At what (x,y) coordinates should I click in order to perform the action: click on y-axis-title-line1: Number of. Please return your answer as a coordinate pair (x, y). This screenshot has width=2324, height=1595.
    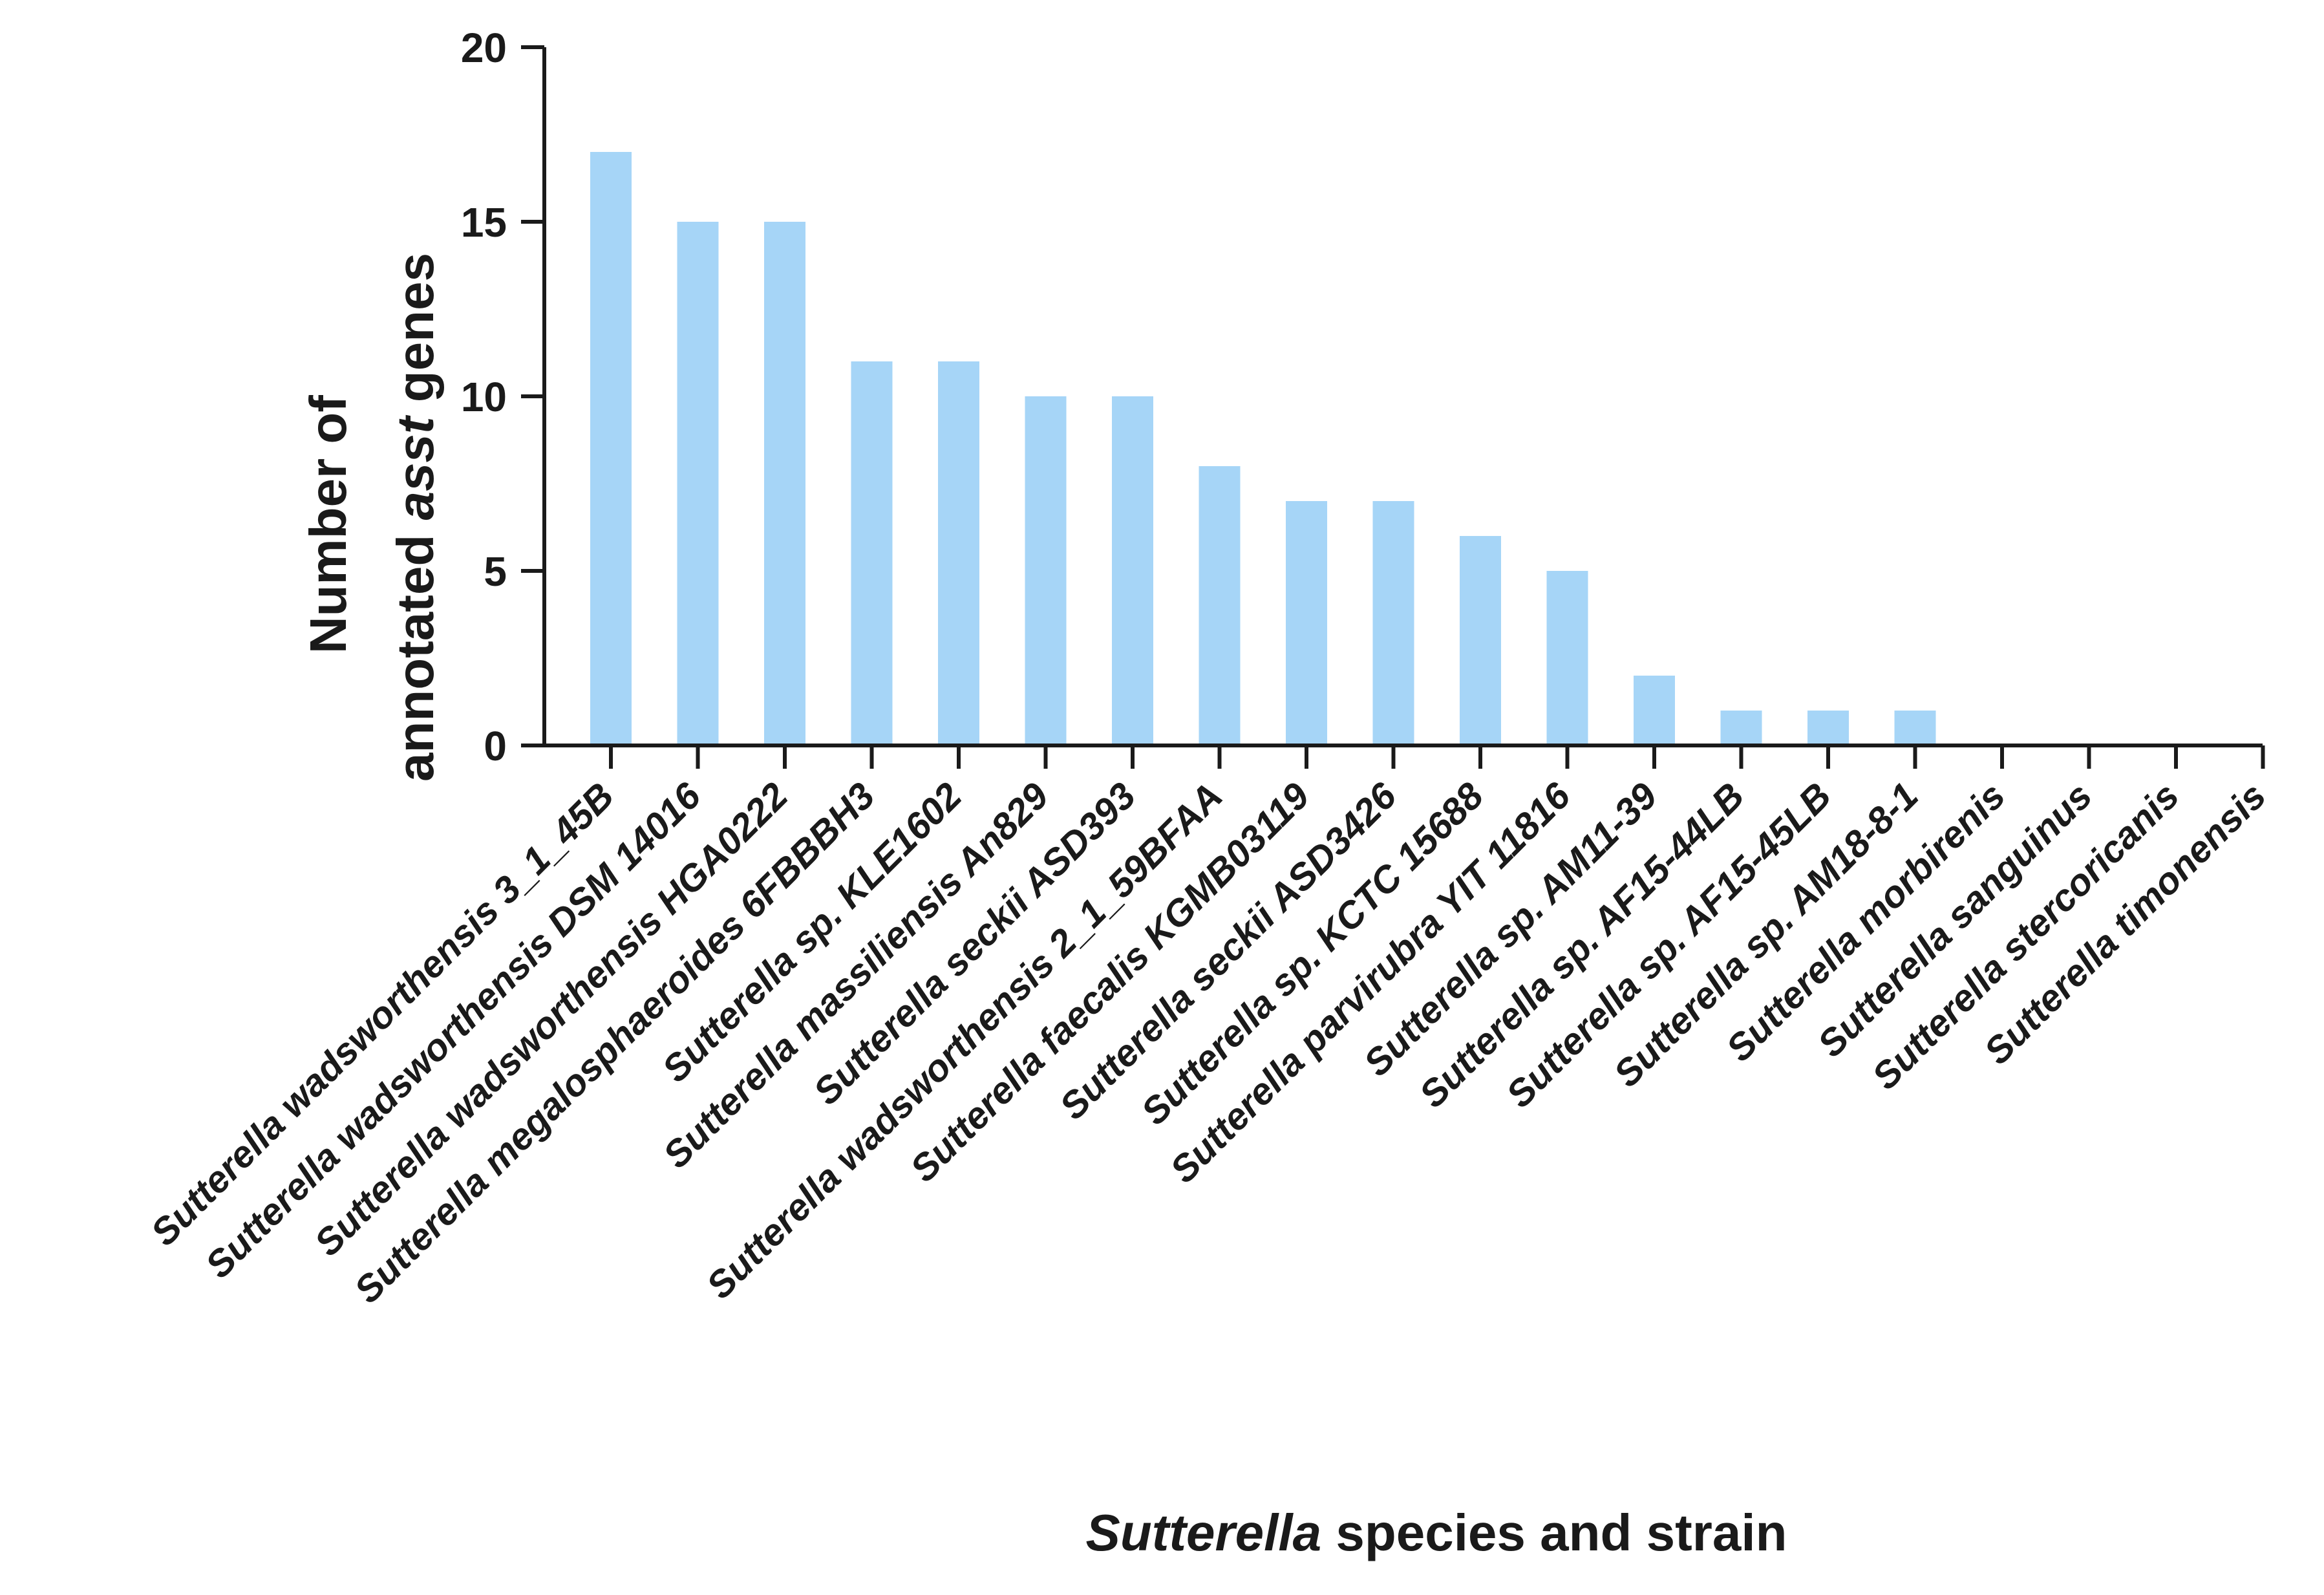
    Looking at the image, I should click on (328, 524).